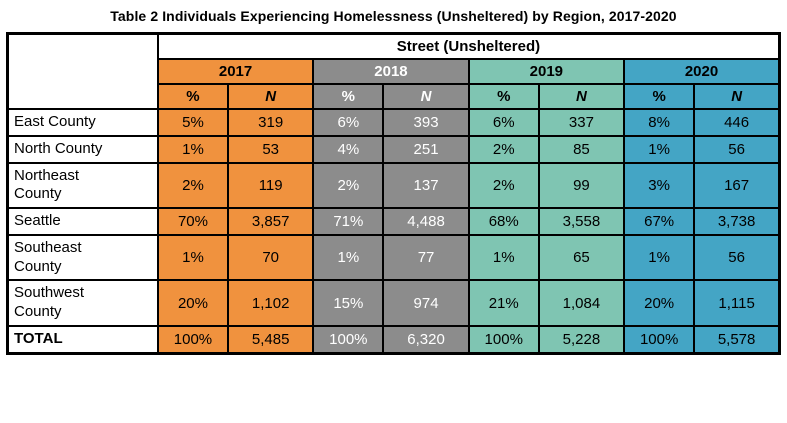 This screenshot has width=787, height=423. What do you see at coordinates (426, 303) in the screenshot?
I see `data-cell: 974` at bounding box center [426, 303].